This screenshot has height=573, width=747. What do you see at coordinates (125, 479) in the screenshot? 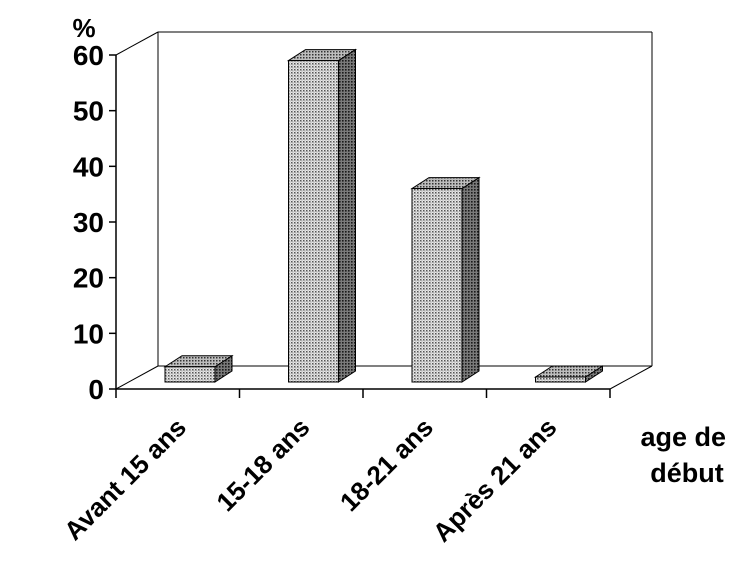
I see `x-tick-label: Avant 15 ans` at bounding box center [125, 479].